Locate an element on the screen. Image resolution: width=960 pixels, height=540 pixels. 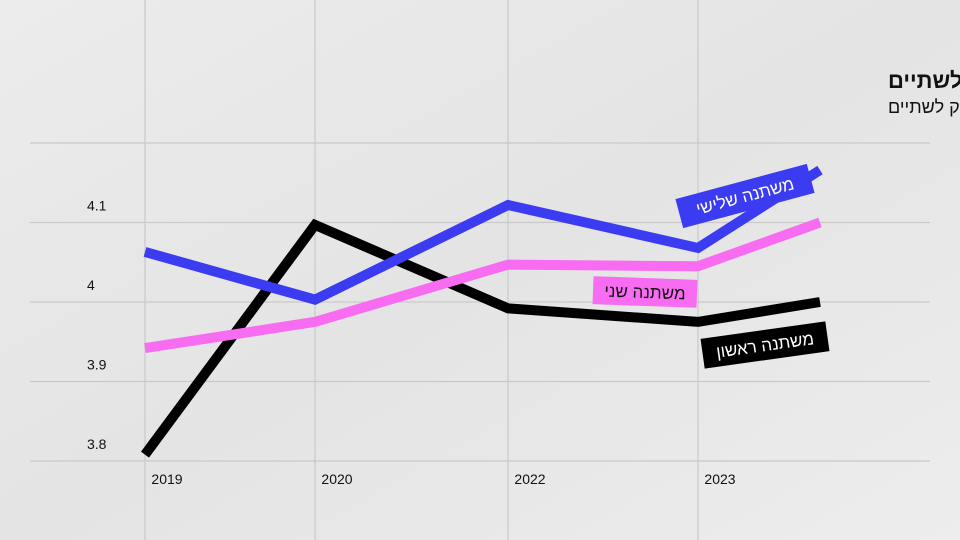
x-tick-label: 2019 is located at coordinates (166, 479).